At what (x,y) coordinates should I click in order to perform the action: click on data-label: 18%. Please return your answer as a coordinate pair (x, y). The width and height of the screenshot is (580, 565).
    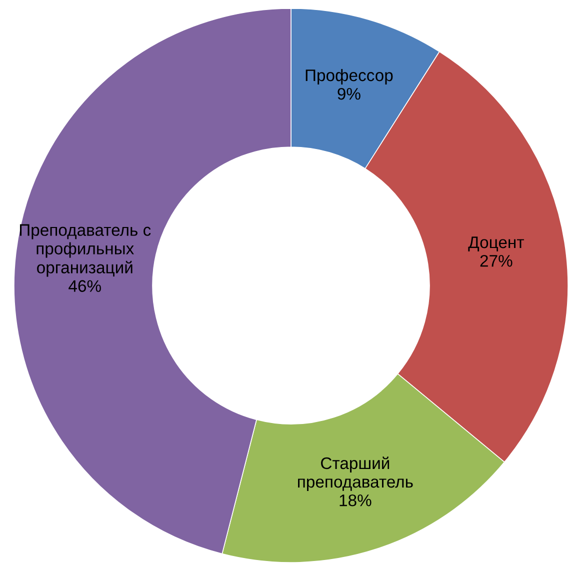
    Looking at the image, I should click on (356, 500).